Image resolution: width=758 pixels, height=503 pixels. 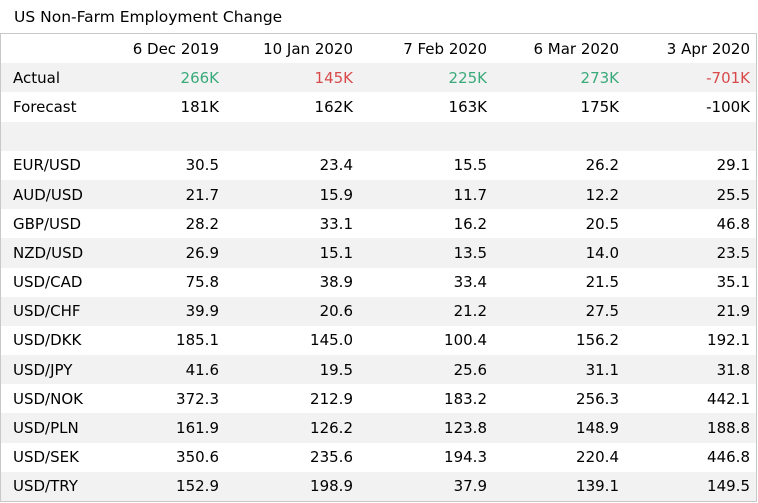 I want to click on pair-value: 145.0, so click(x=331, y=340).